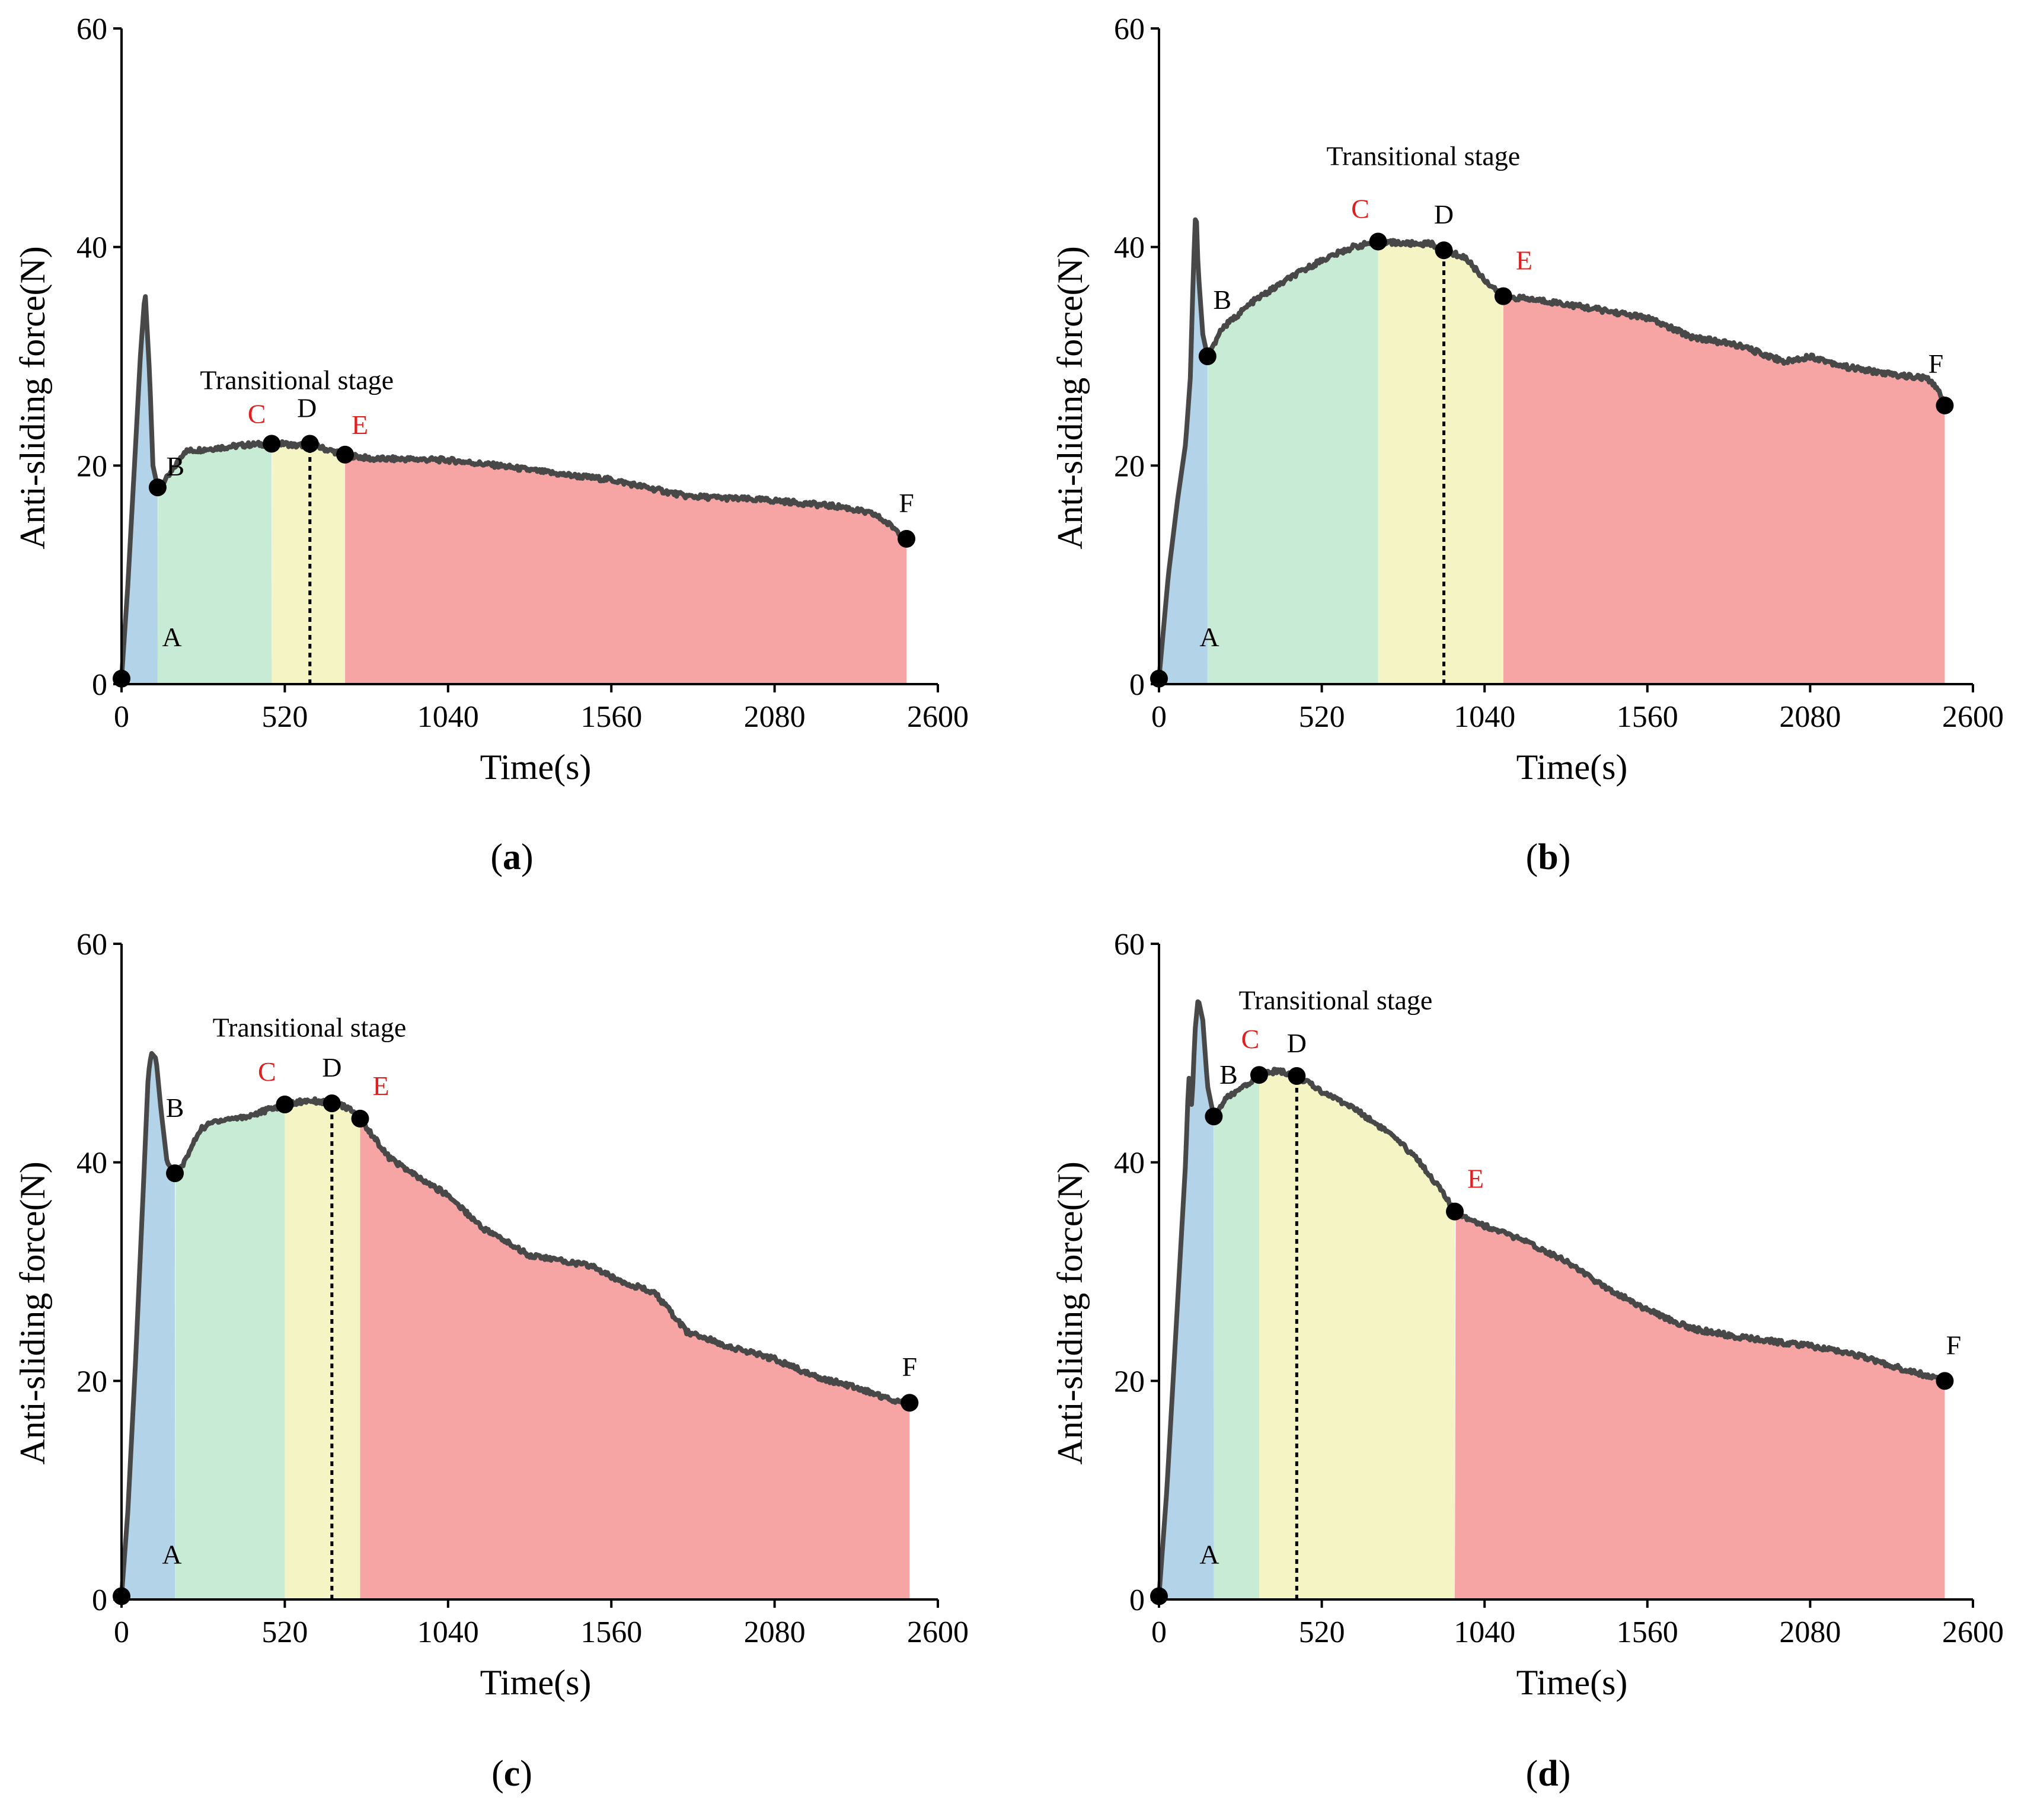  Describe the element at coordinates (512, 857) in the screenshot. I see `panel-caption: (a)` at that location.